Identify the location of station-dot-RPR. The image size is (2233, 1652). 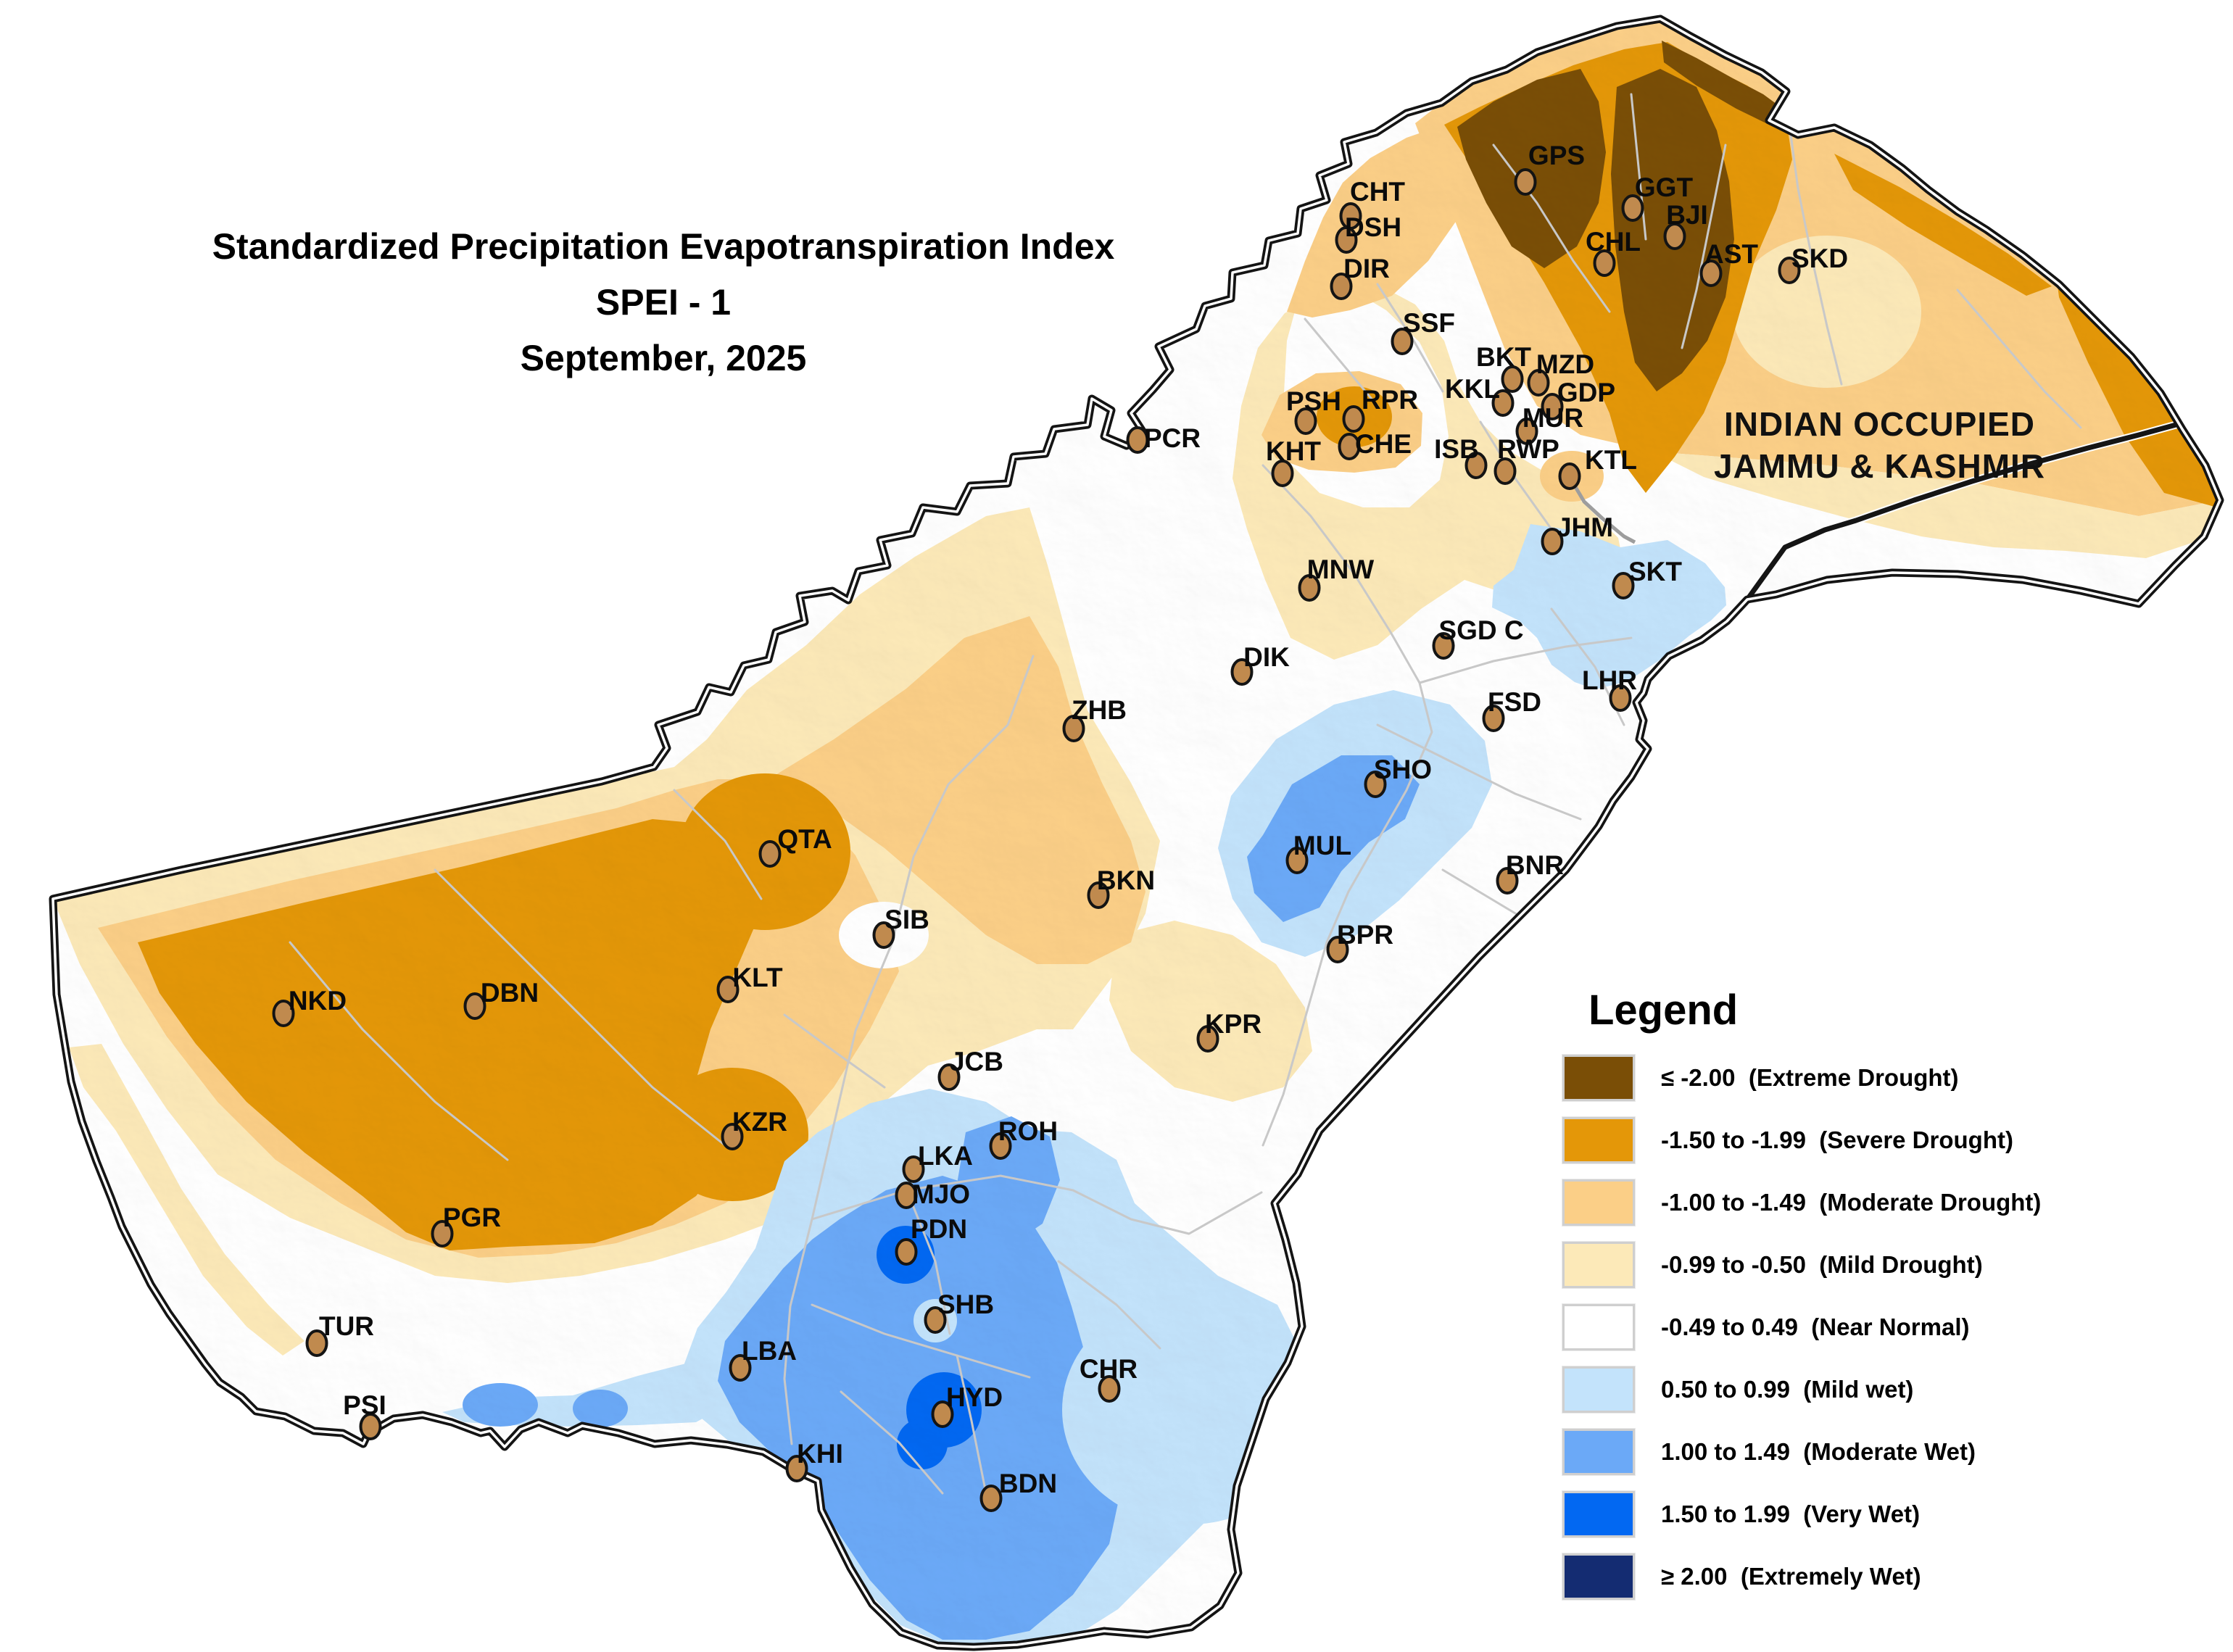
(1353, 419).